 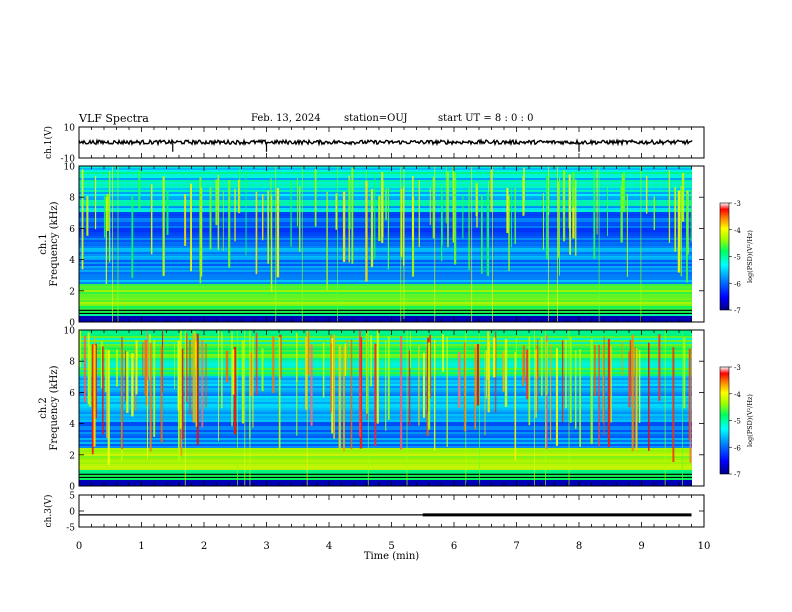 What do you see at coordinates (486, 118) in the screenshot?
I see `start-time-label: start UT = 8 : 0 : 0` at bounding box center [486, 118].